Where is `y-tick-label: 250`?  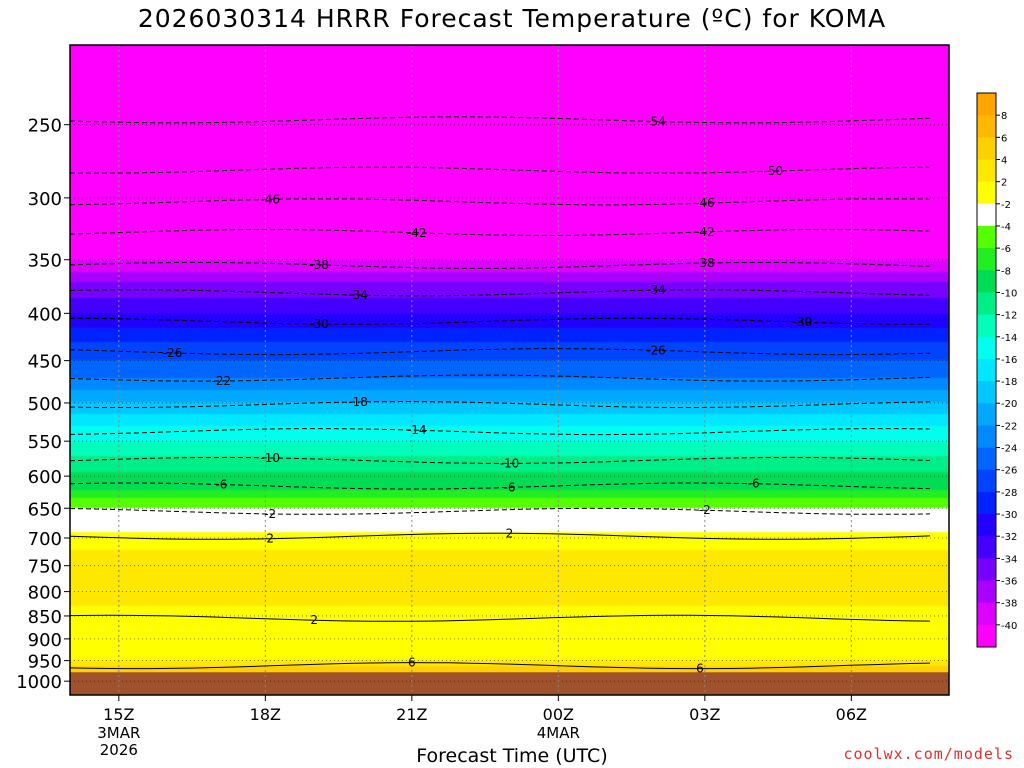 y-tick-label: 250 is located at coordinates (45, 126).